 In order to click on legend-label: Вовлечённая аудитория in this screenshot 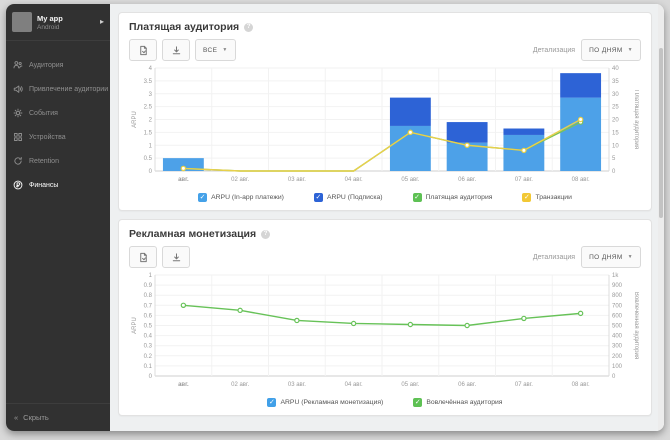, I will do `click(464, 402)`.